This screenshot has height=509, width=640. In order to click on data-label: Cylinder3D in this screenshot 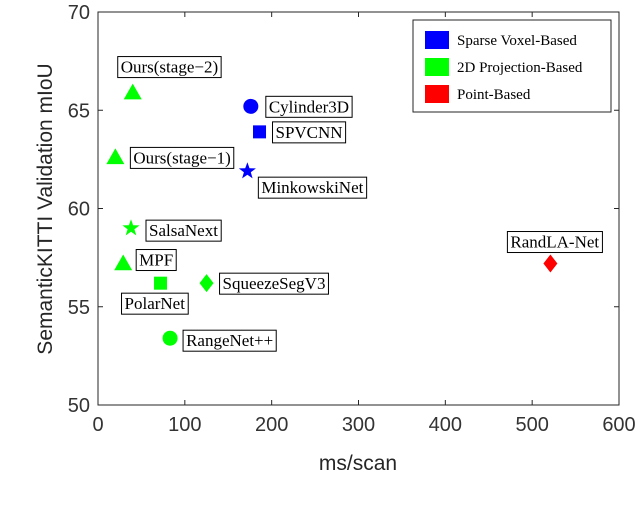, I will do `click(309, 106)`.